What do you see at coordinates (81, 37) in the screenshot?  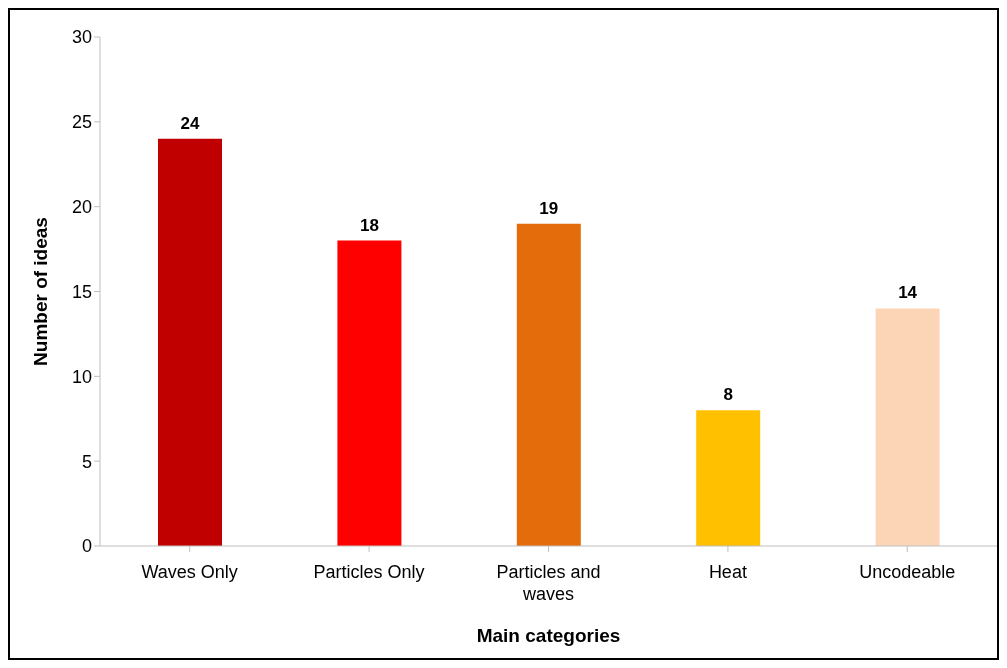 I see `y-tick-label: 30` at bounding box center [81, 37].